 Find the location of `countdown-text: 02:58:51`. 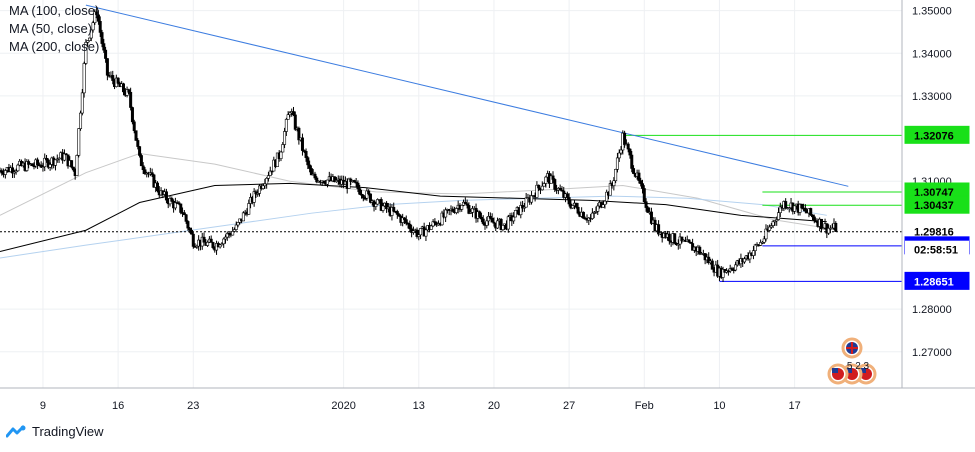

countdown-text: 02:58:51 is located at coordinates (936, 251).